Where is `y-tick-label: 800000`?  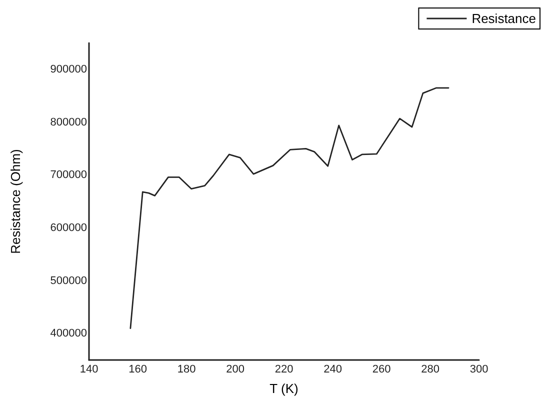
y-tick-label: 800000 is located at coordinates (68, 122).